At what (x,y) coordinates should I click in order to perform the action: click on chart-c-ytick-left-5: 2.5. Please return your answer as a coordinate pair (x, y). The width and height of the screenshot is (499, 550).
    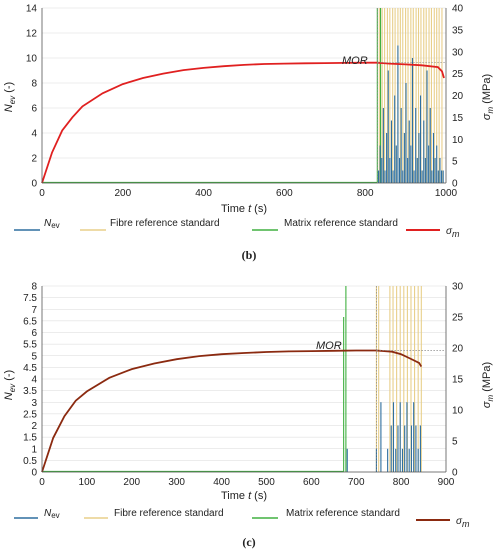
    Looking at the image, I should click on (30, 414).